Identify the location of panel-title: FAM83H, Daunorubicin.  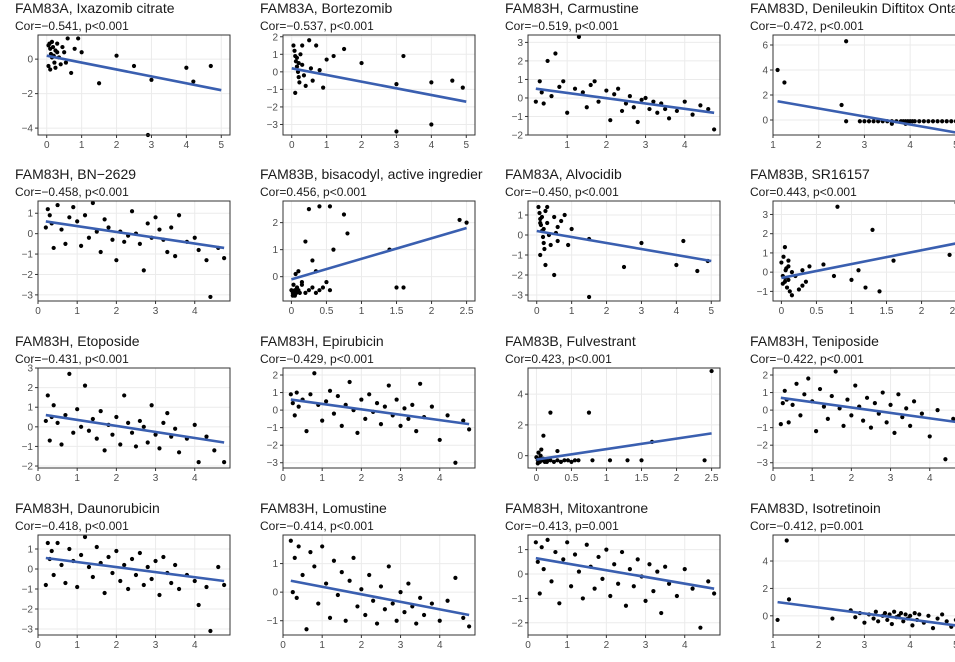
(87, 508).